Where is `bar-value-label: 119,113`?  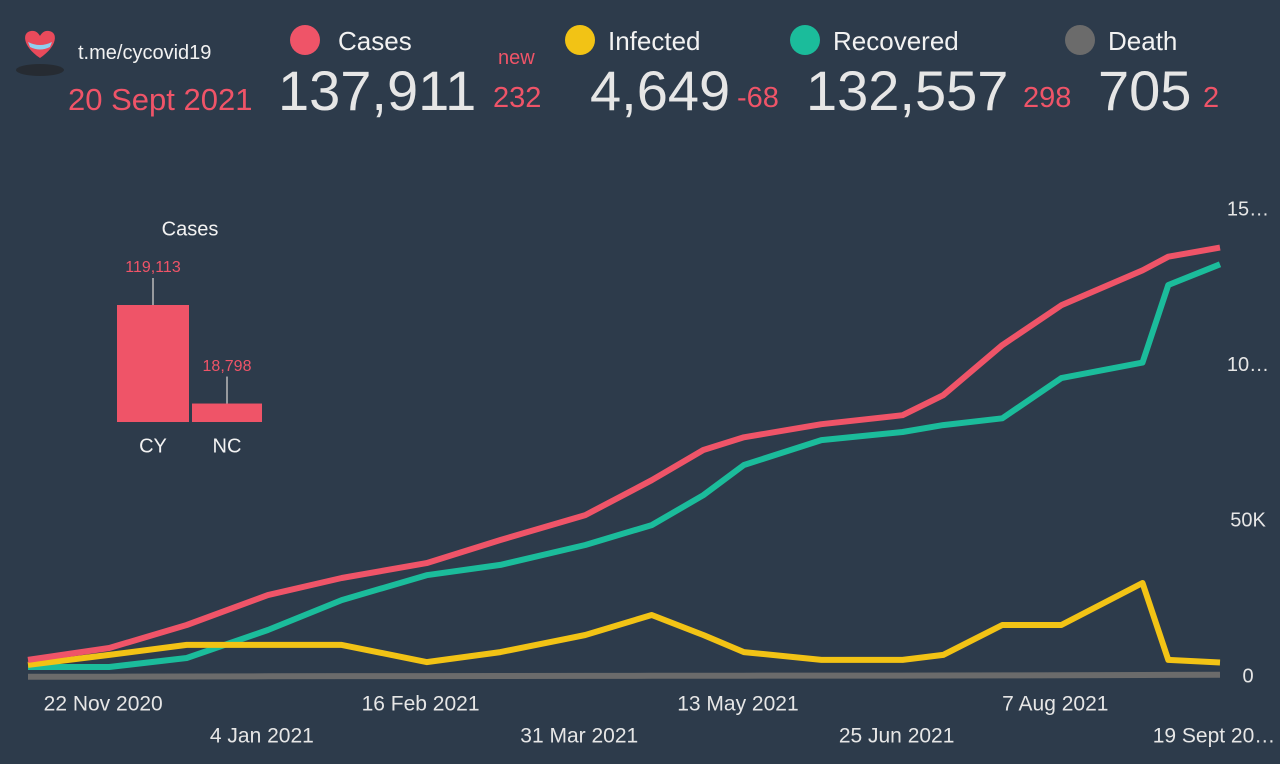
bar-value-label: 119,113 is located at coordinates (153, 267).